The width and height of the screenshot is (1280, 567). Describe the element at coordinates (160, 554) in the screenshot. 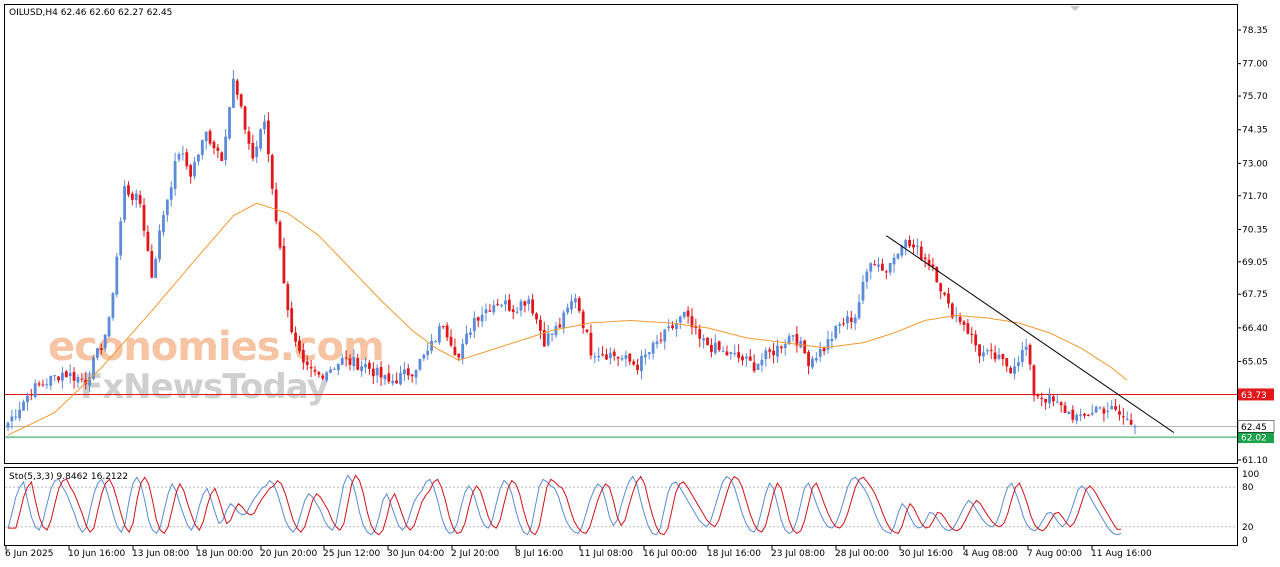

I see `time-tick-label: 13 Jun 08:00` at that location.